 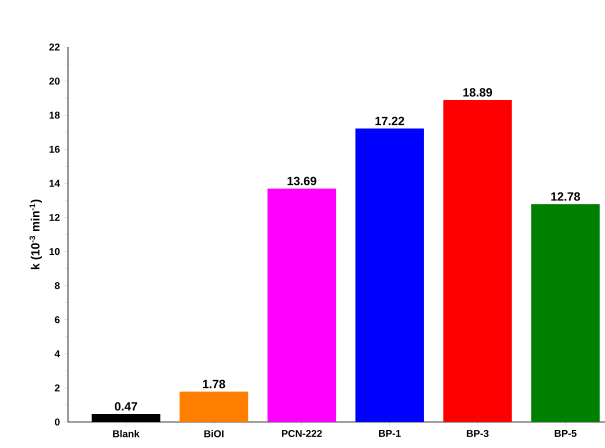 I want to click on x-tick-label: BP-1, so click(x=390, y=433).